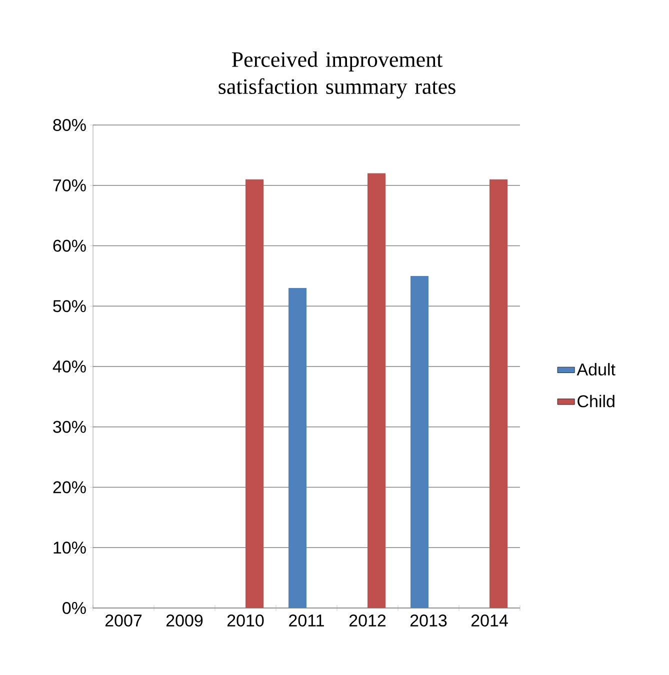 This screenshot has height=675, width=669. What do you see at coordinates (337, 74) in the screenshot?
I see `chart-title: Perceived improvement satisfaction summary rates` at bounding box center [337, 74].